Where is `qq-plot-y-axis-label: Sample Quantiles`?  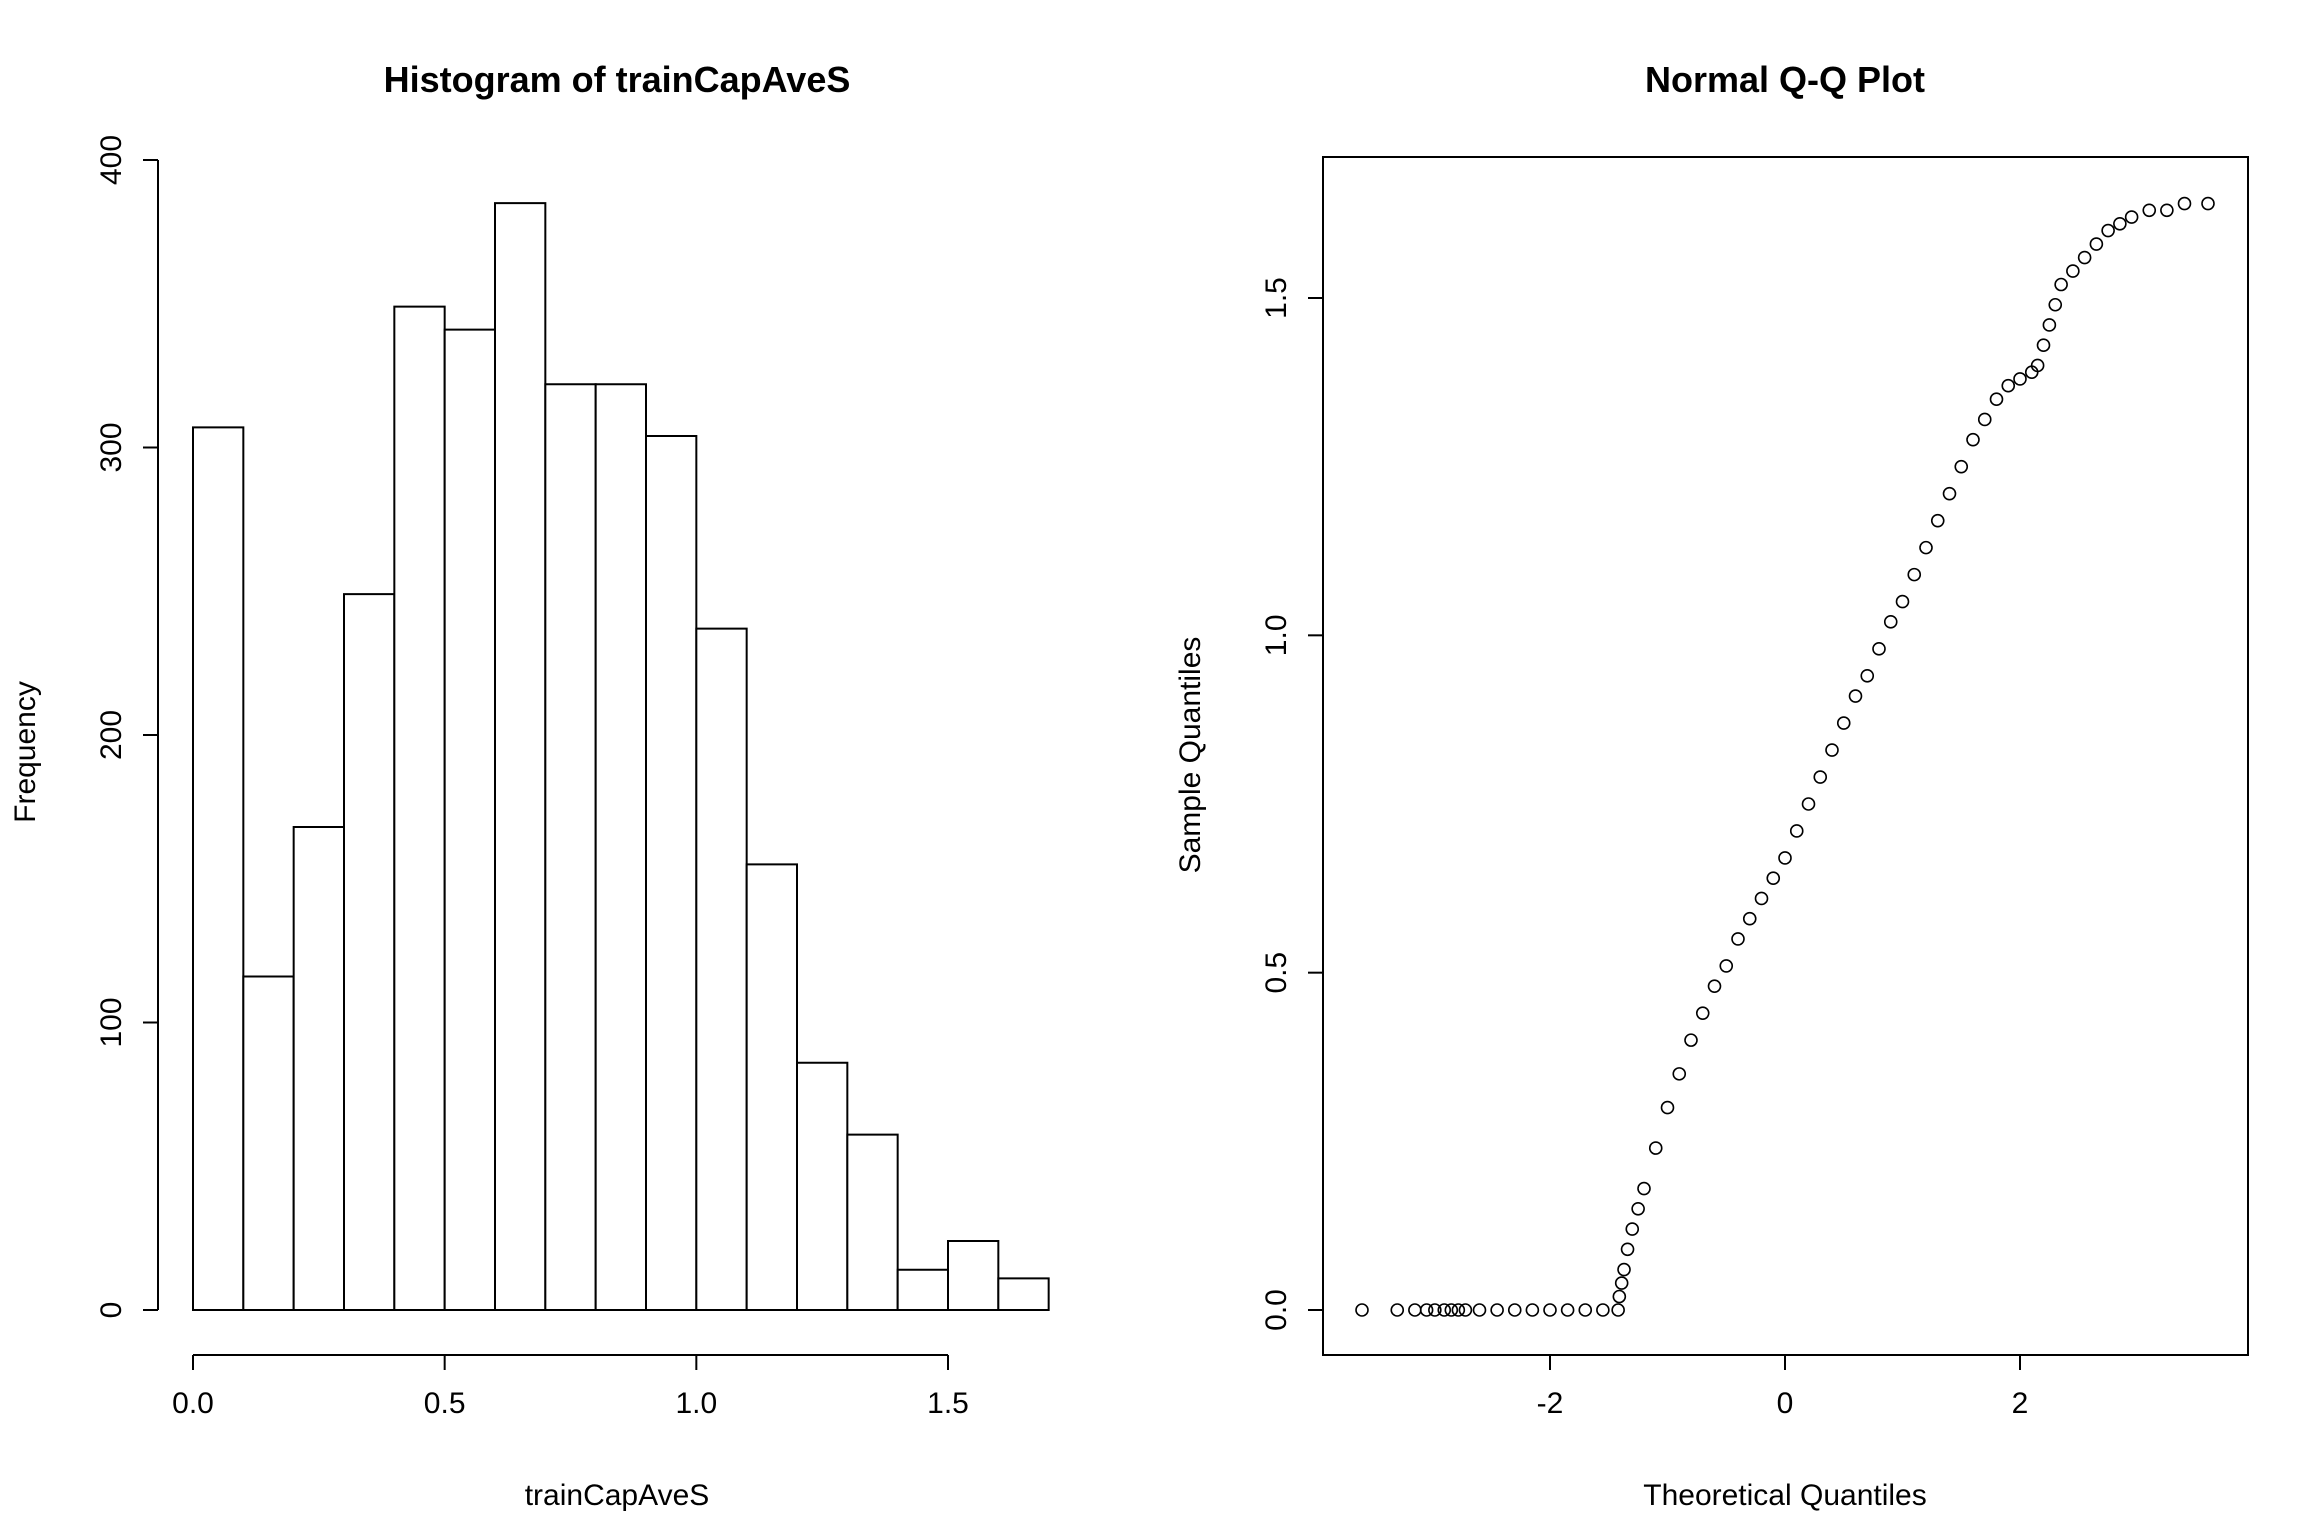 qq-plot-y-axis-label: Sample Quantiles is located at coordinates (1190, 755).